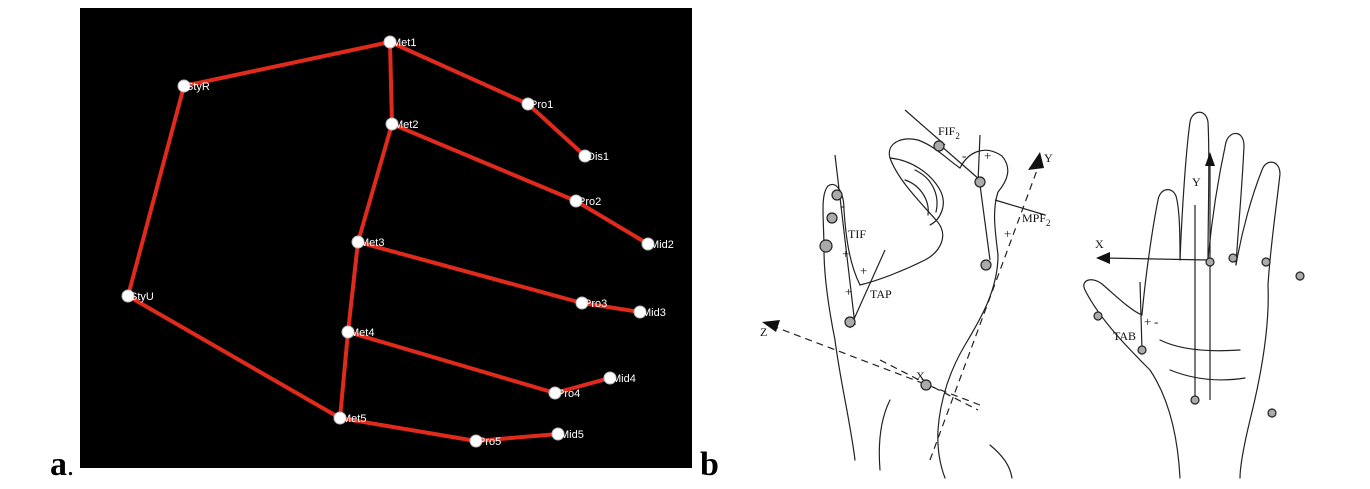 The width and height of the screenshot is (1370, 489). Describe the element at coordinates (348, 332) in the screenshot. I see `node-met4` at that location.